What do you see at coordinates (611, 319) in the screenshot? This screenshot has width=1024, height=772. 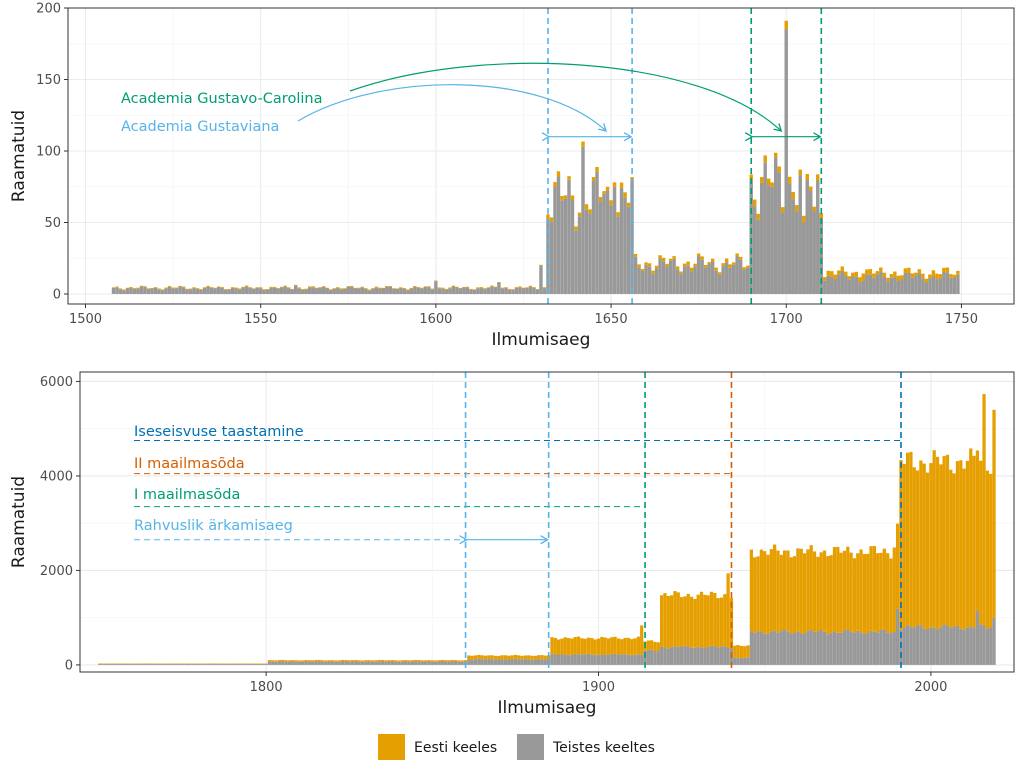 I see `x-tick-label: 1650` at bounding box center [611, 319].